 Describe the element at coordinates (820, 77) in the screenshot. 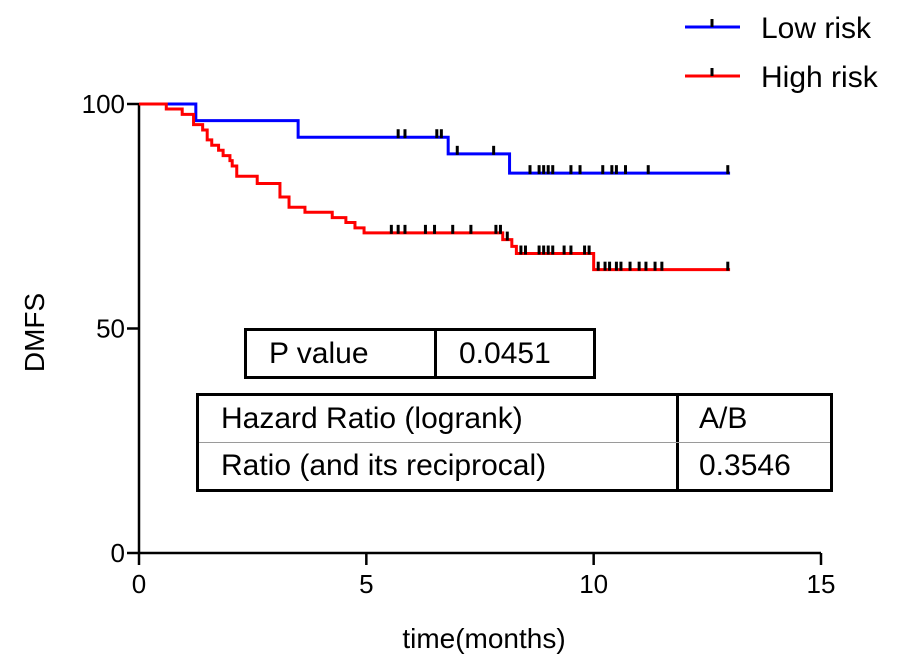

I see `legend-label: High risk` at that location.